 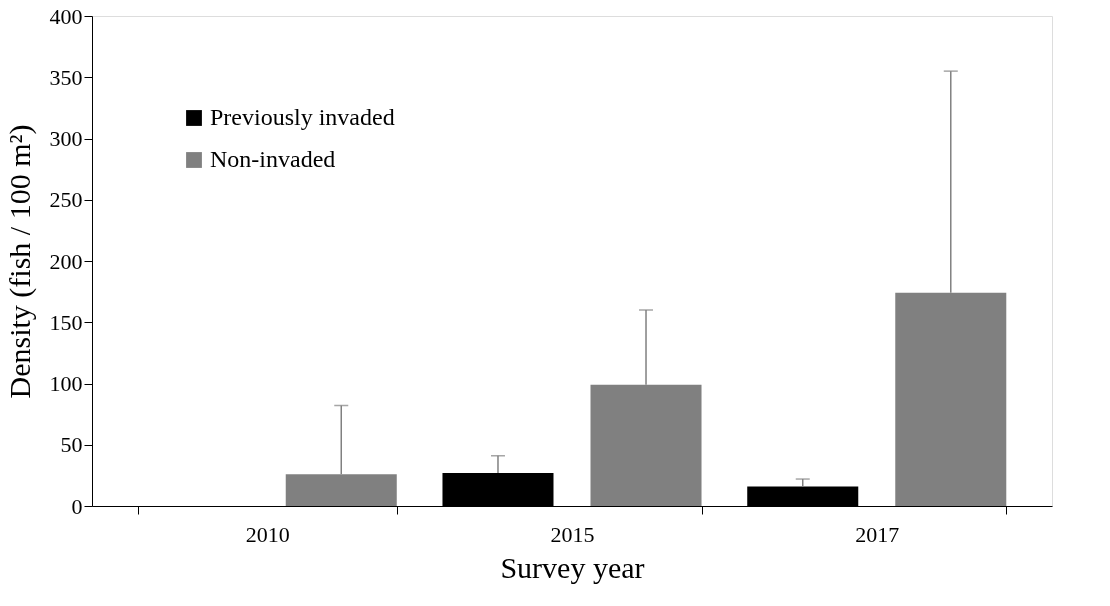 What do you see at coordinates (66, 200) in the screenshot?
I see `y-tick-label: 250` at bounding box center [66, 200].